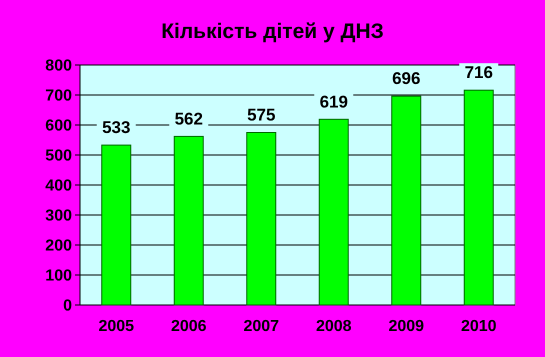 The width and height of the screenshot is (545, 357). Describe the element at coordinates (116, 326) in the screenshot. I see `x-tick-label: 2005` at that location.